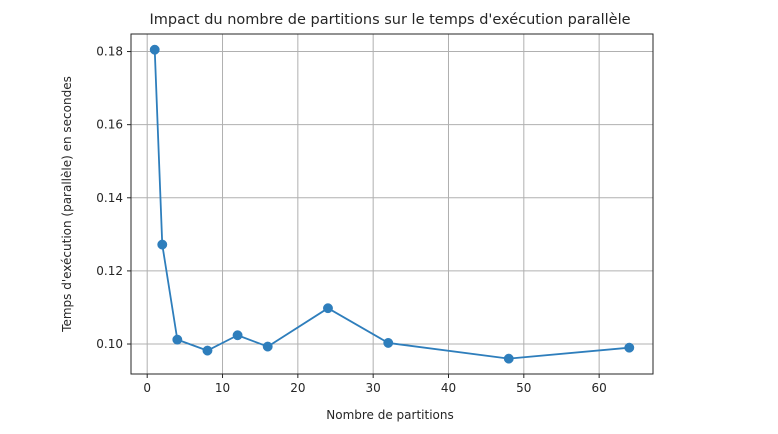 Image resolution: width=778 pixels, height=434 pixels. Describe the element at coordinates (390, 415) in the screenshot. I see `x-axis-label: Nombre de partitions` at that location.